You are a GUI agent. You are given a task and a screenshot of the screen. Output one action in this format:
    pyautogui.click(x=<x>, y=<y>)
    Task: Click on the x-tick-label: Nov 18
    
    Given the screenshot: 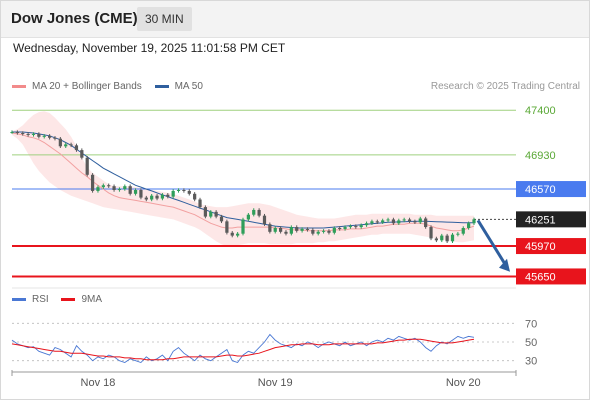 What is the action you would take?
    pyautogui.click(x=98, y=383)
    